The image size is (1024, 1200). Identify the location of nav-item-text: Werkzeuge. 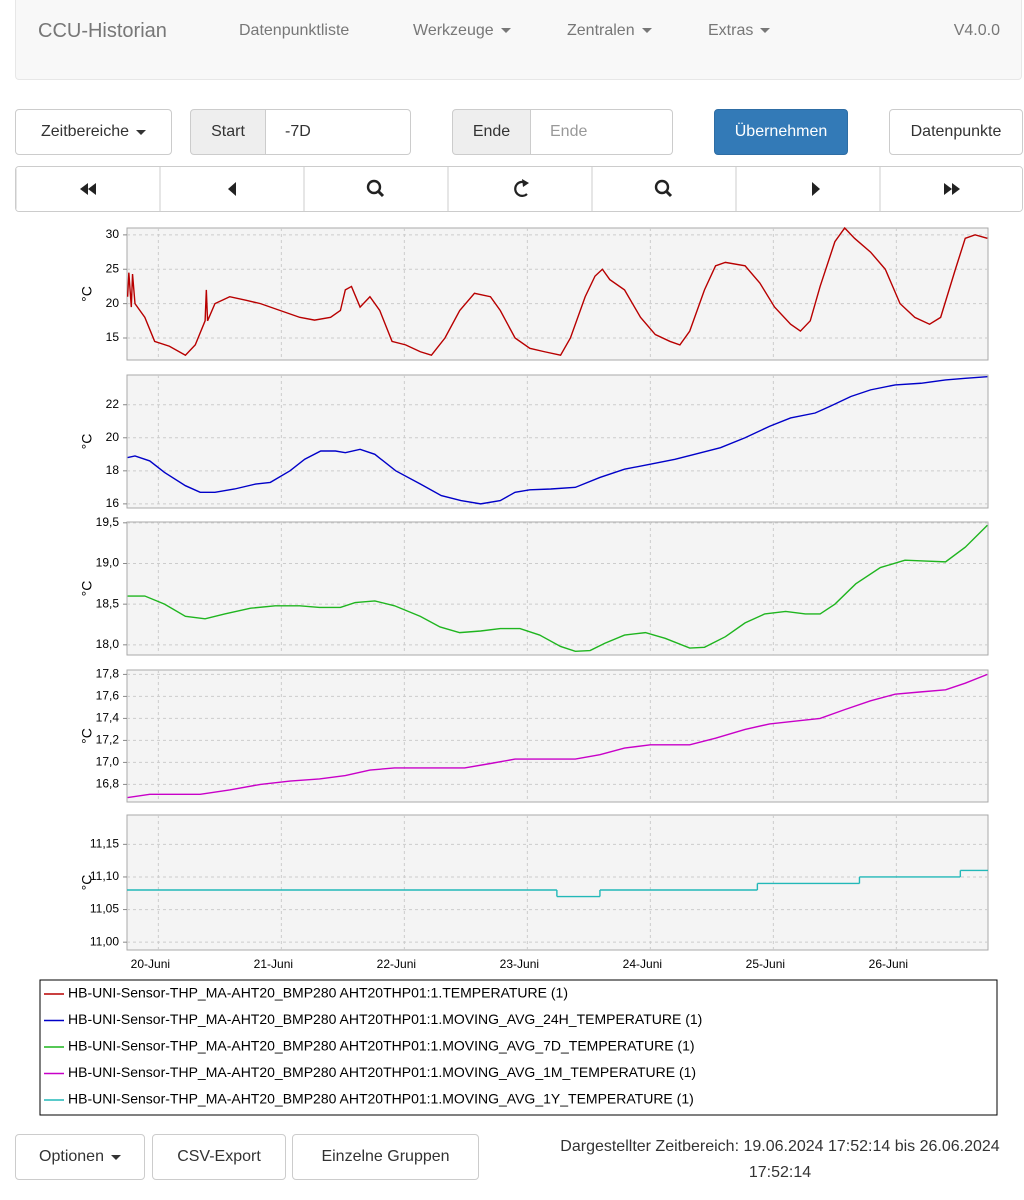
(453, 30).